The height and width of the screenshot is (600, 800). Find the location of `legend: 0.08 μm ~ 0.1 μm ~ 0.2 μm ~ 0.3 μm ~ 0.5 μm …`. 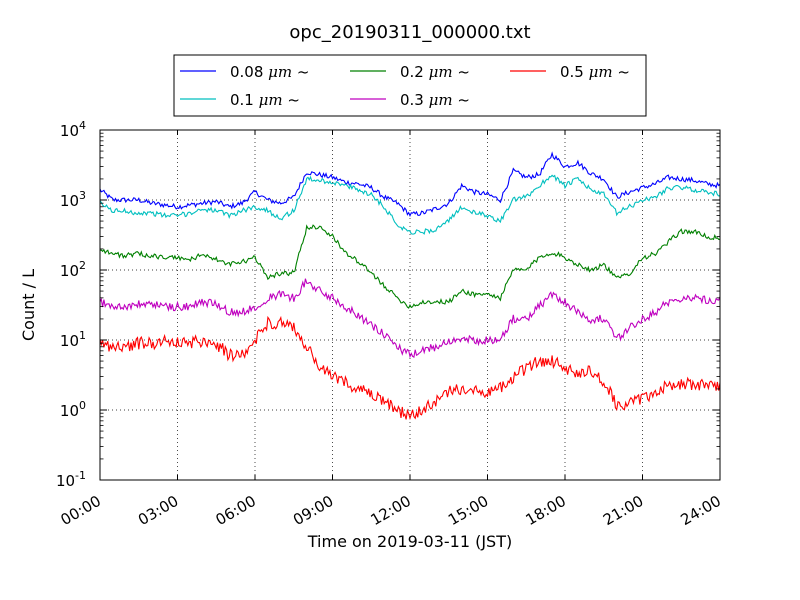

legend: 0.08 μm ~ 0.1 μm ~ 0.2 μm ~ 0.3 μm ~ 0.5 μm … is located at coordinates (410, 85).